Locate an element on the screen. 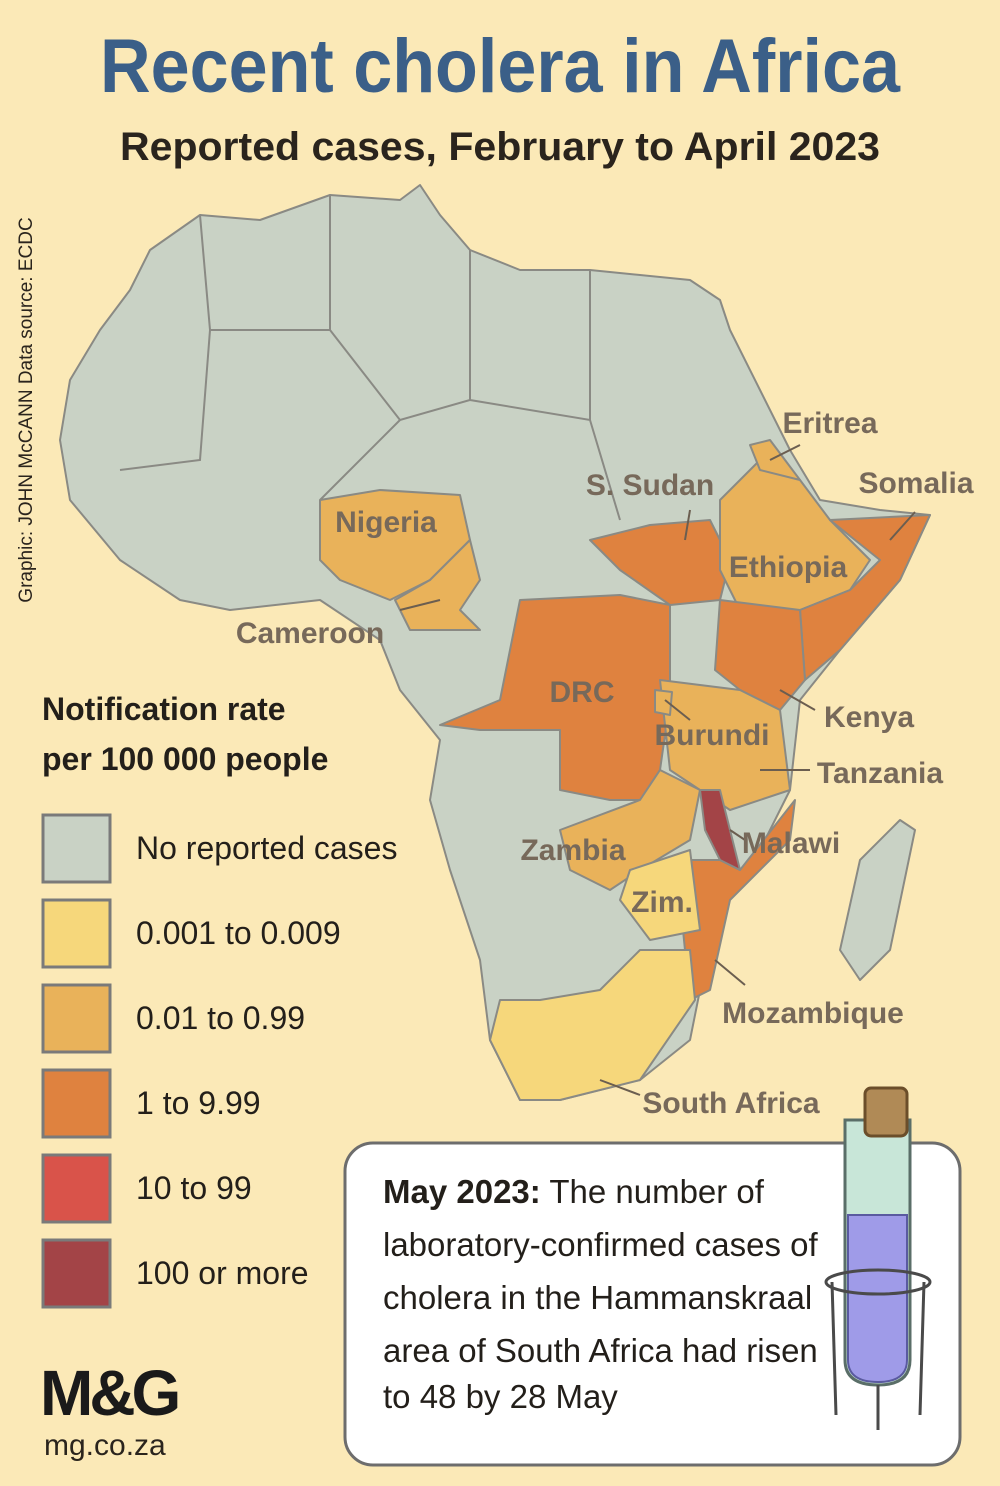  country-label: Somalia is located at coordinates (915, 483).